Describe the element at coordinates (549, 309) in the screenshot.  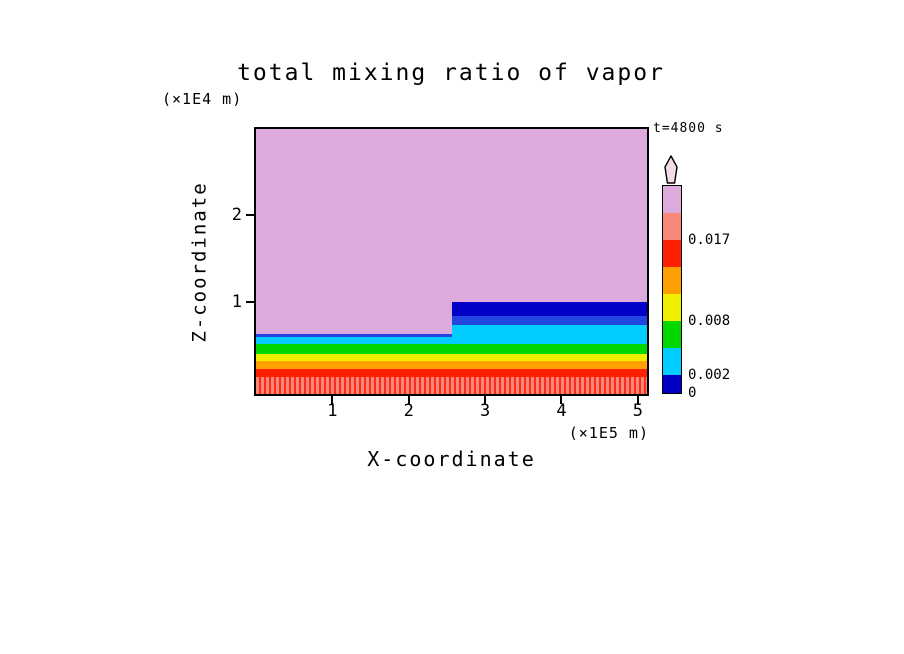
I see `region-navy-band-right` at that location.